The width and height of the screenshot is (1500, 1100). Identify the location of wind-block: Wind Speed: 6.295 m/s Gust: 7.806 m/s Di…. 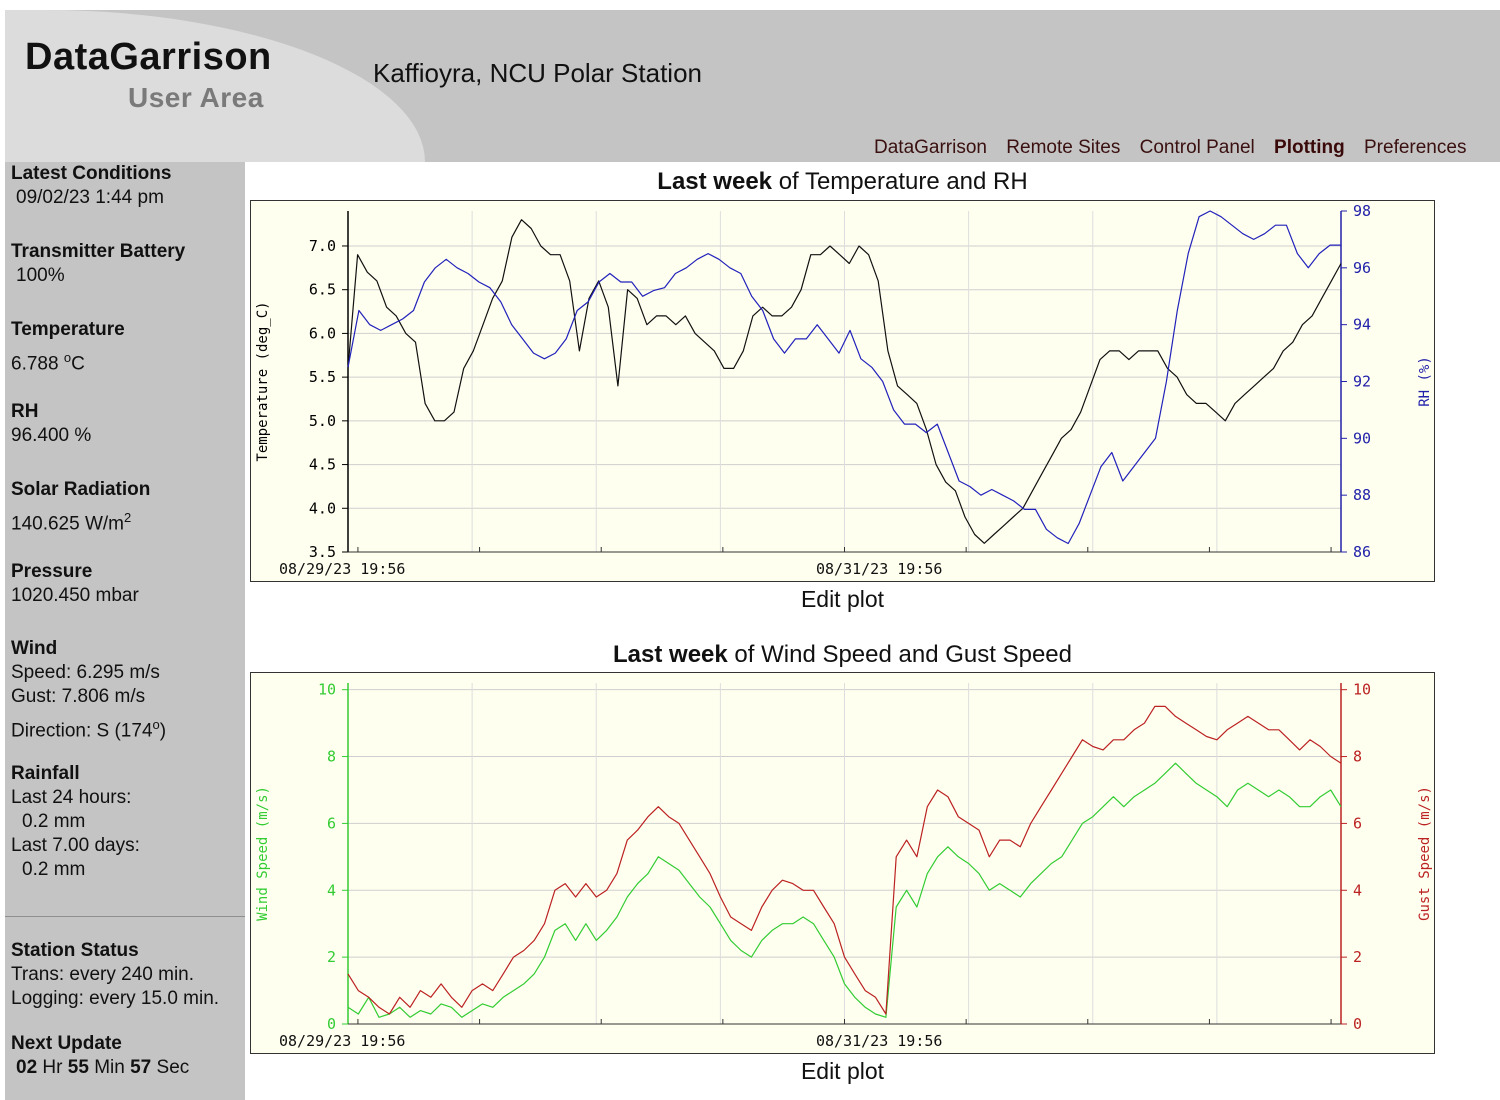
(88, 690).